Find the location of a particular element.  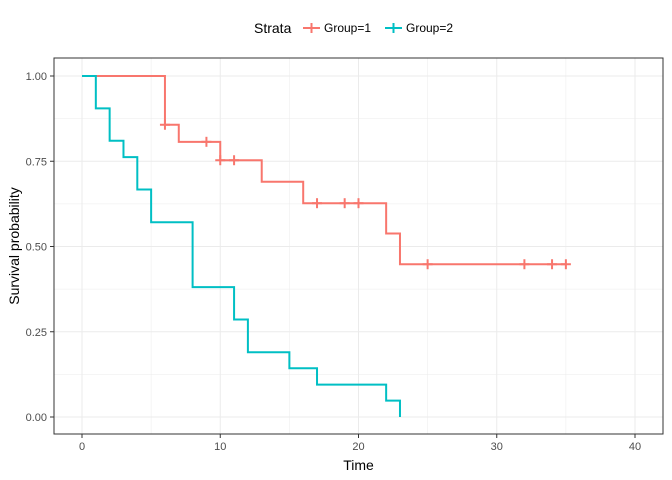

x-axis-title: Time is located at coordinates (358, 465).